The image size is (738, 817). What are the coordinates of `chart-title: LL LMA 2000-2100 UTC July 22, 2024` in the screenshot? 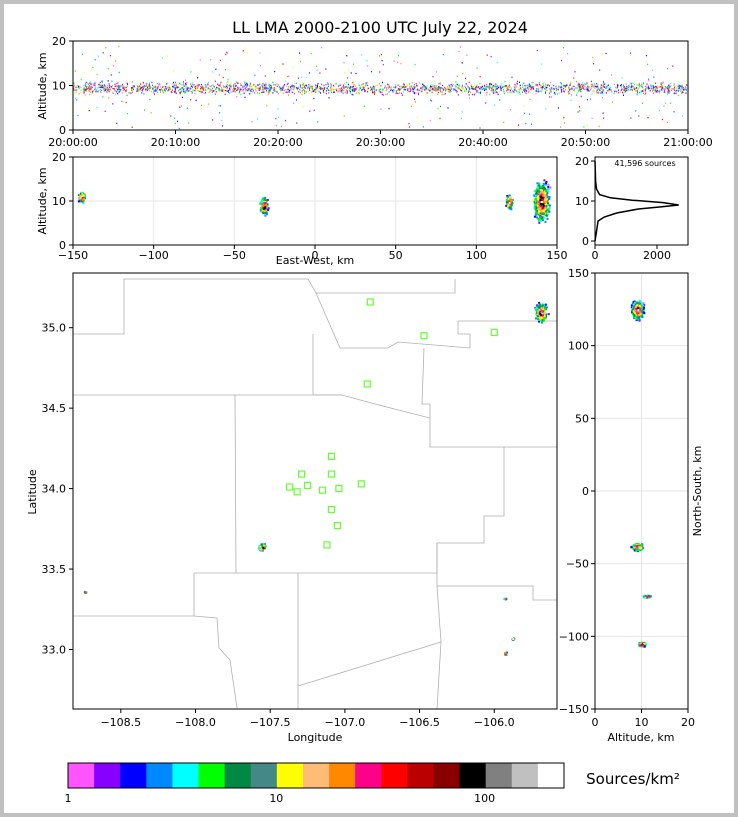 It's located at (380, 27).